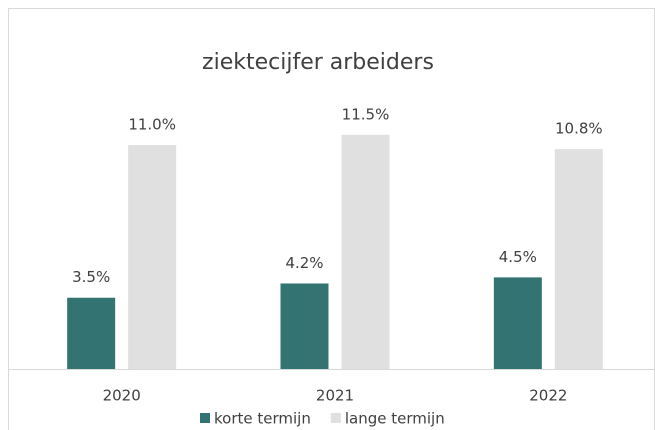  I want to click on x-tick-label: 2020, so click(122, 396).